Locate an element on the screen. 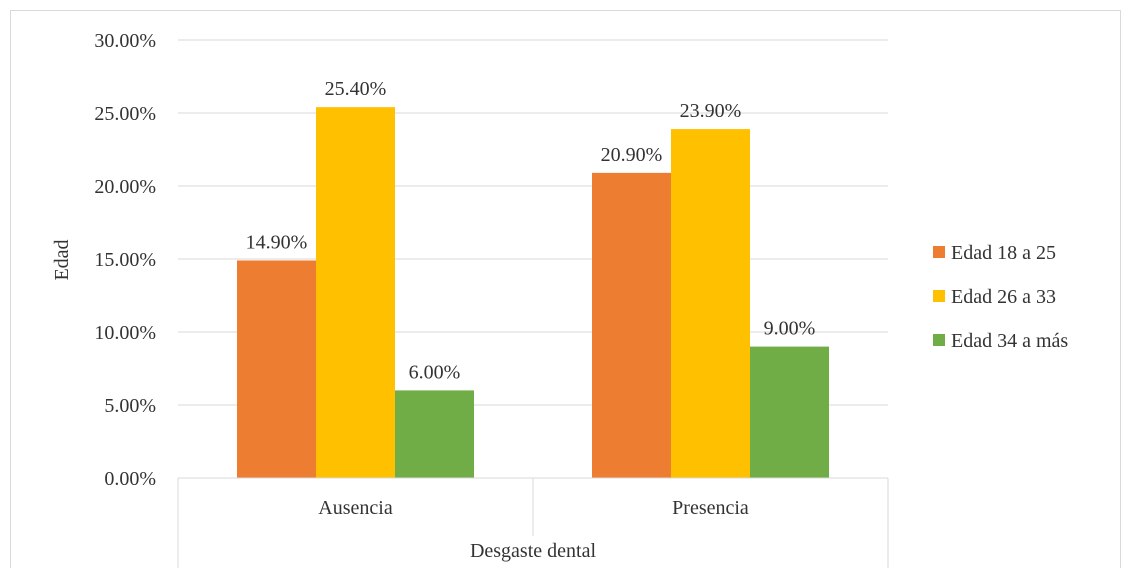 The height and width of the screenshot is (568, 1131). data-label: 6.00% is located at coordinates (435, 372).